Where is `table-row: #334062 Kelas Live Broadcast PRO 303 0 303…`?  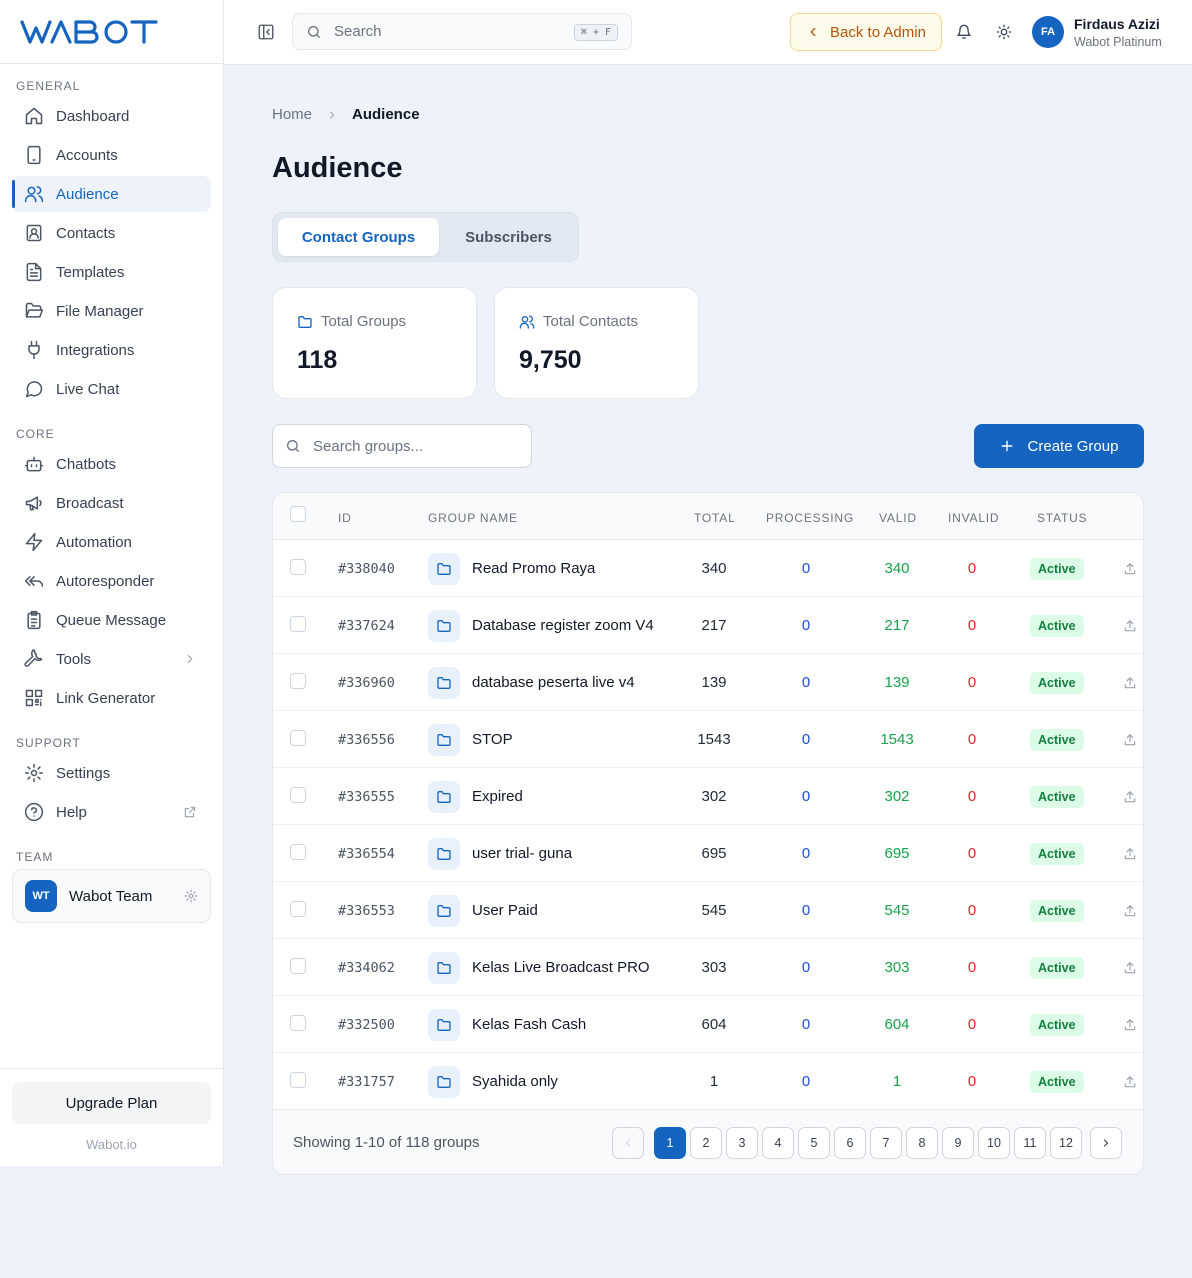 table-row: #334062 Kelas Live Broadcast PRO 303 0 303… is located at coordinates (708, 967).